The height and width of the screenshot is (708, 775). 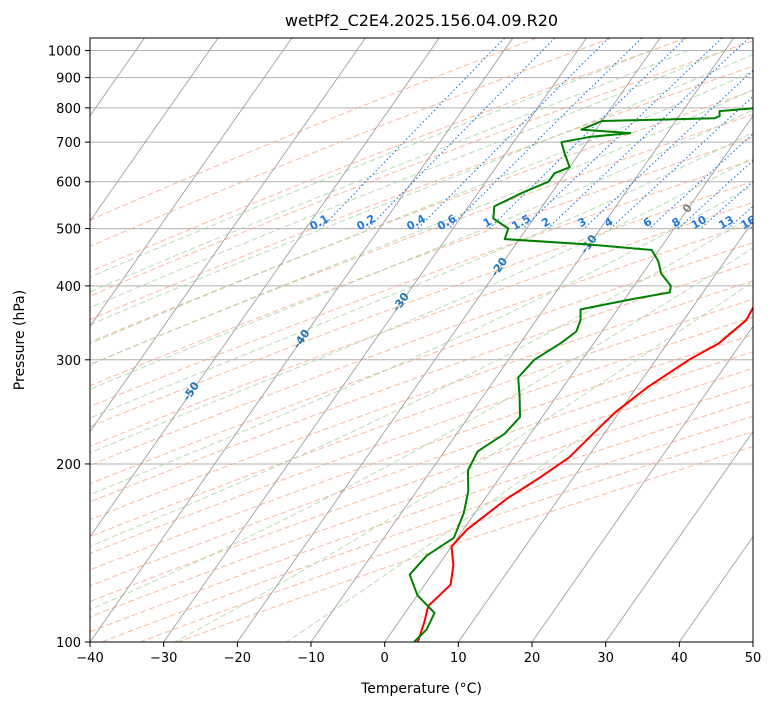 I want to click on y-tick-label: 200, so click(x=68, y=465).